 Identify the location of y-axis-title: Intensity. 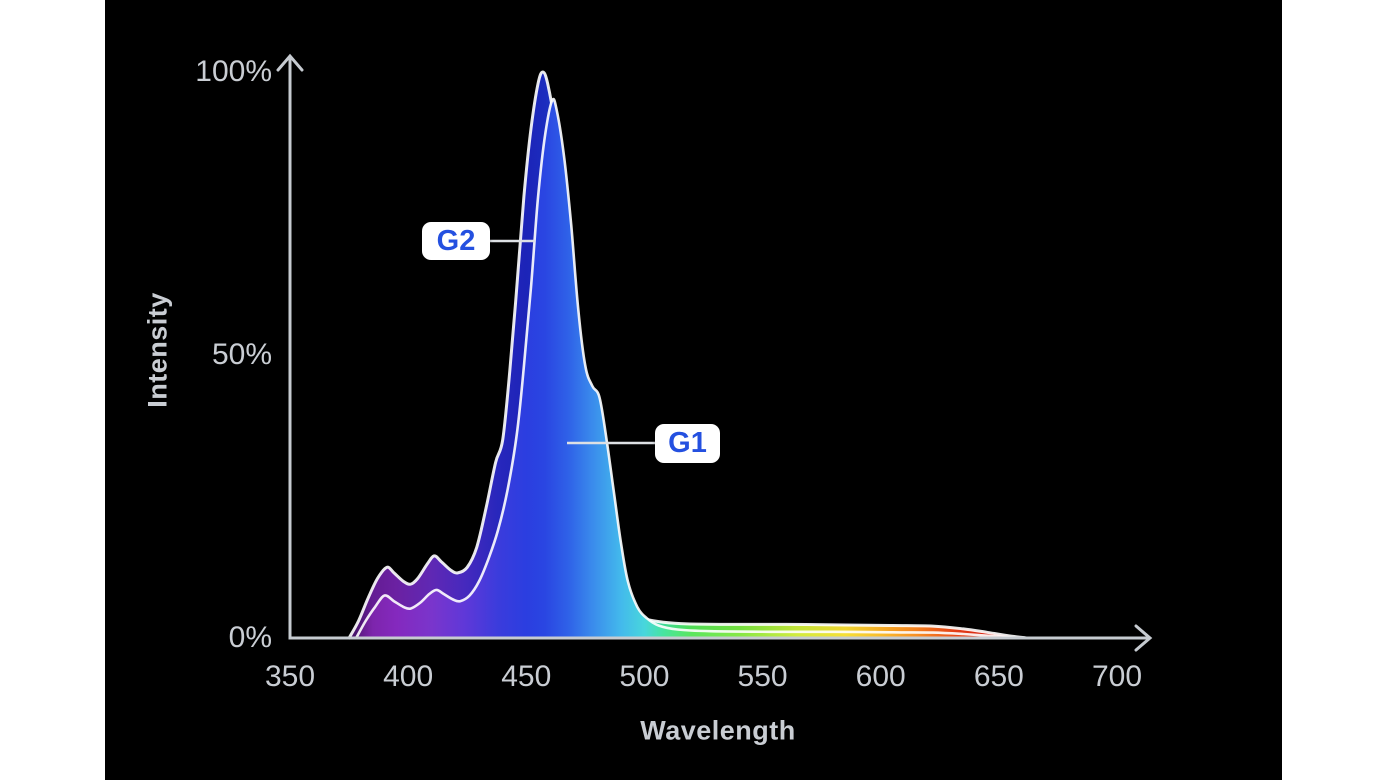
(157, 350).